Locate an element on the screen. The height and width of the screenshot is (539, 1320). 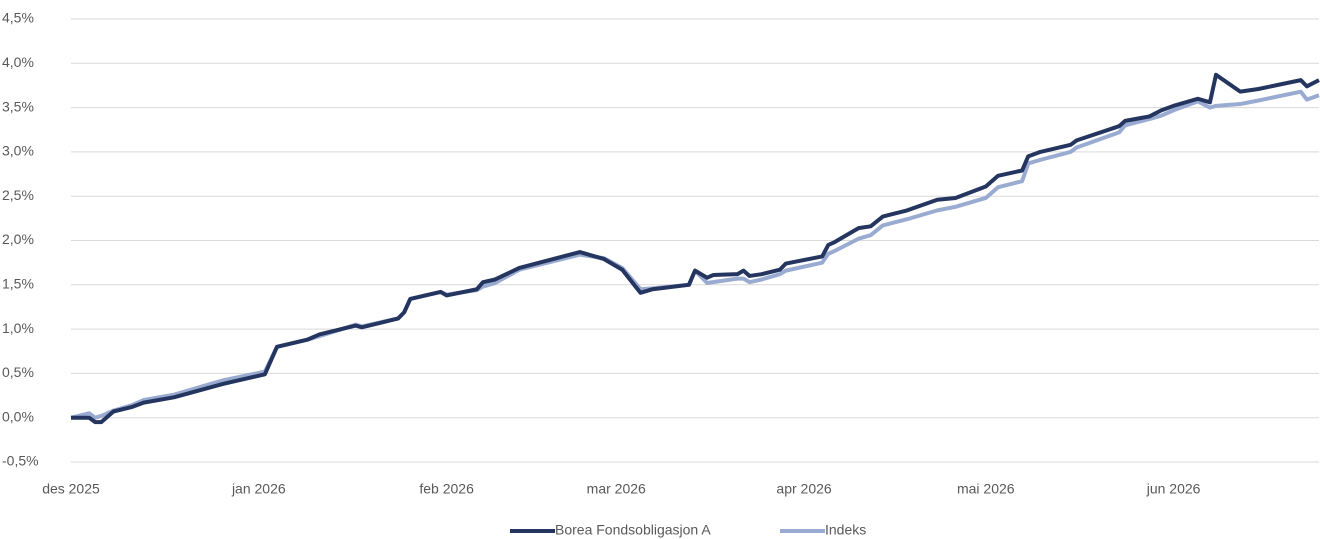
x-tick-label: apr 2026 is located at coordinates (803, 489).